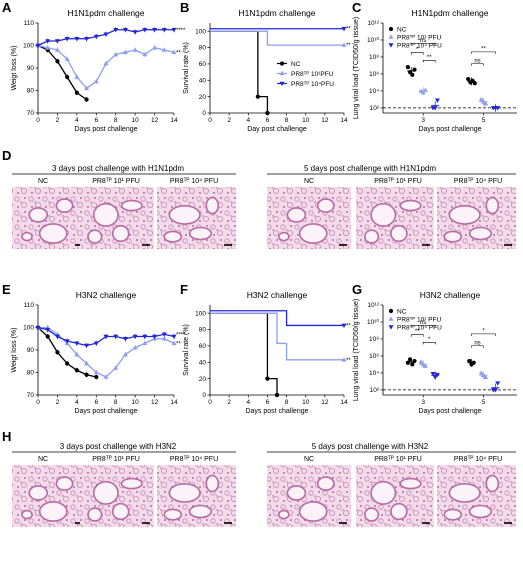  What do you see at coordinates (184, 289) in the screenshot?
I see `panel-label-f: F` at bounding box center [184, 289].